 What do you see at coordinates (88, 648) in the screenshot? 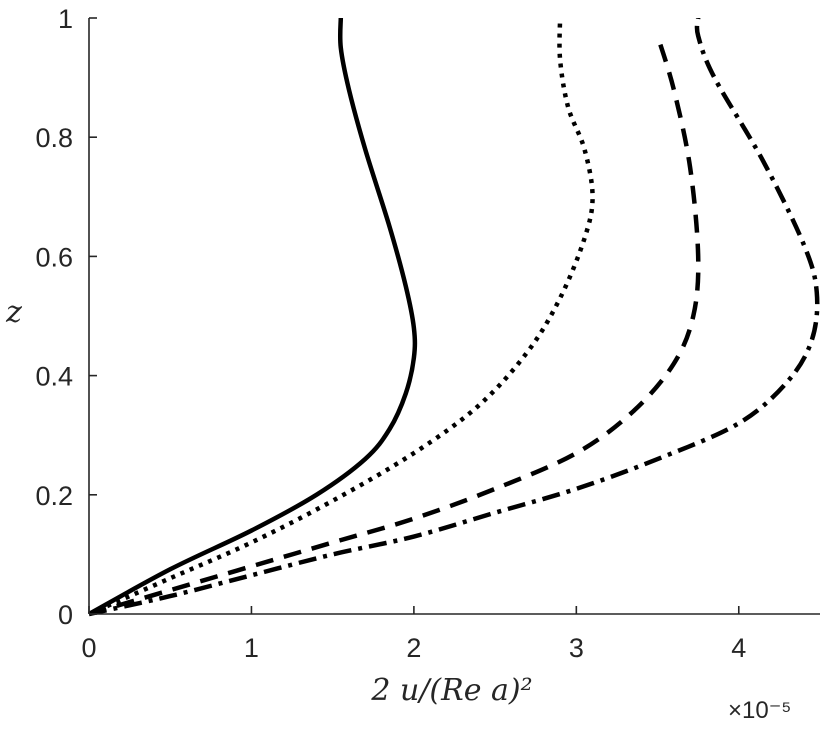
I see `x-tick-label: 0` at bounding box center [88, 648].